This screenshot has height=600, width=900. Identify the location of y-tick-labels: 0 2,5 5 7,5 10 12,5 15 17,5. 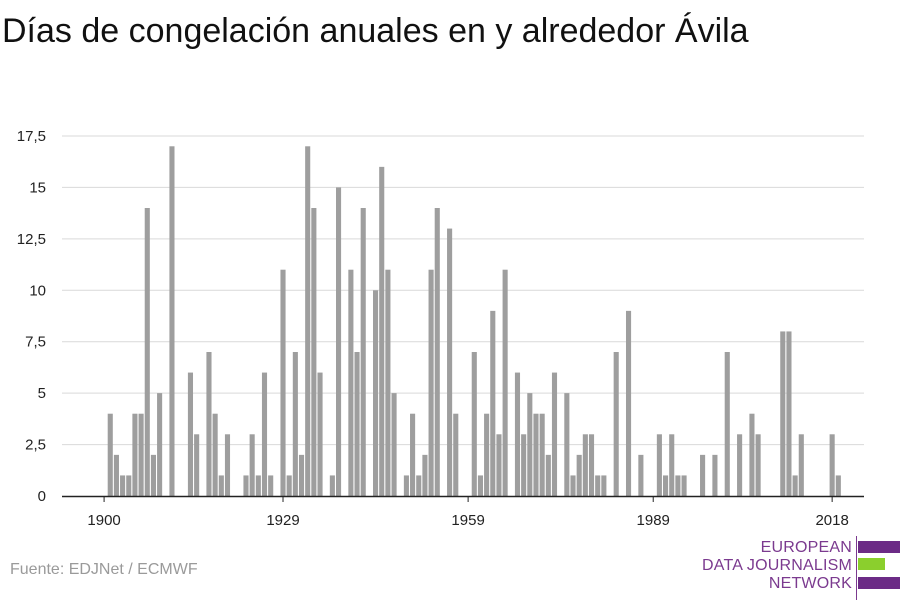
(31, 316).